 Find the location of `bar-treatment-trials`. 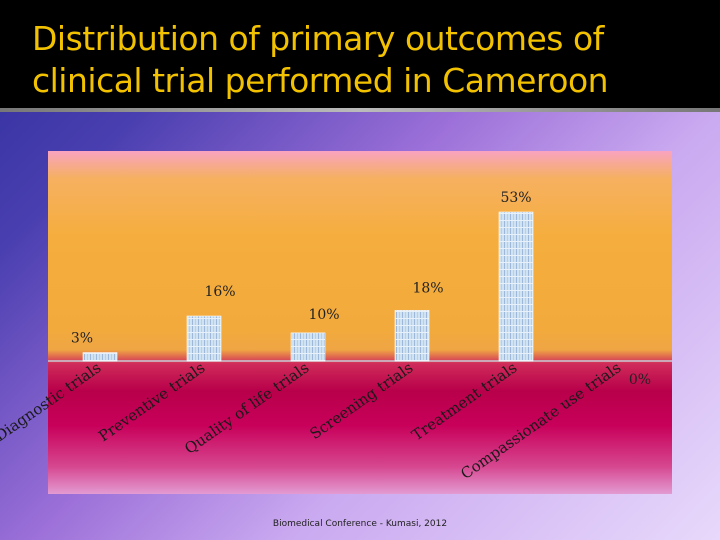

bar-treatment-trials is located at coordinates (516, 286).